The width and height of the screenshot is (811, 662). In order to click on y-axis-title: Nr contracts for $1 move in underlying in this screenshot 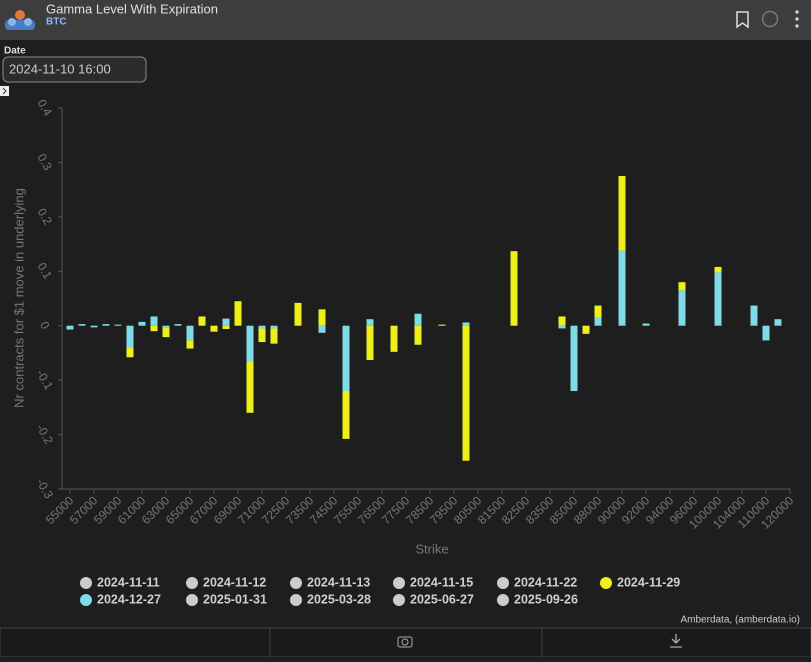, I will do `click(18, 298)`.